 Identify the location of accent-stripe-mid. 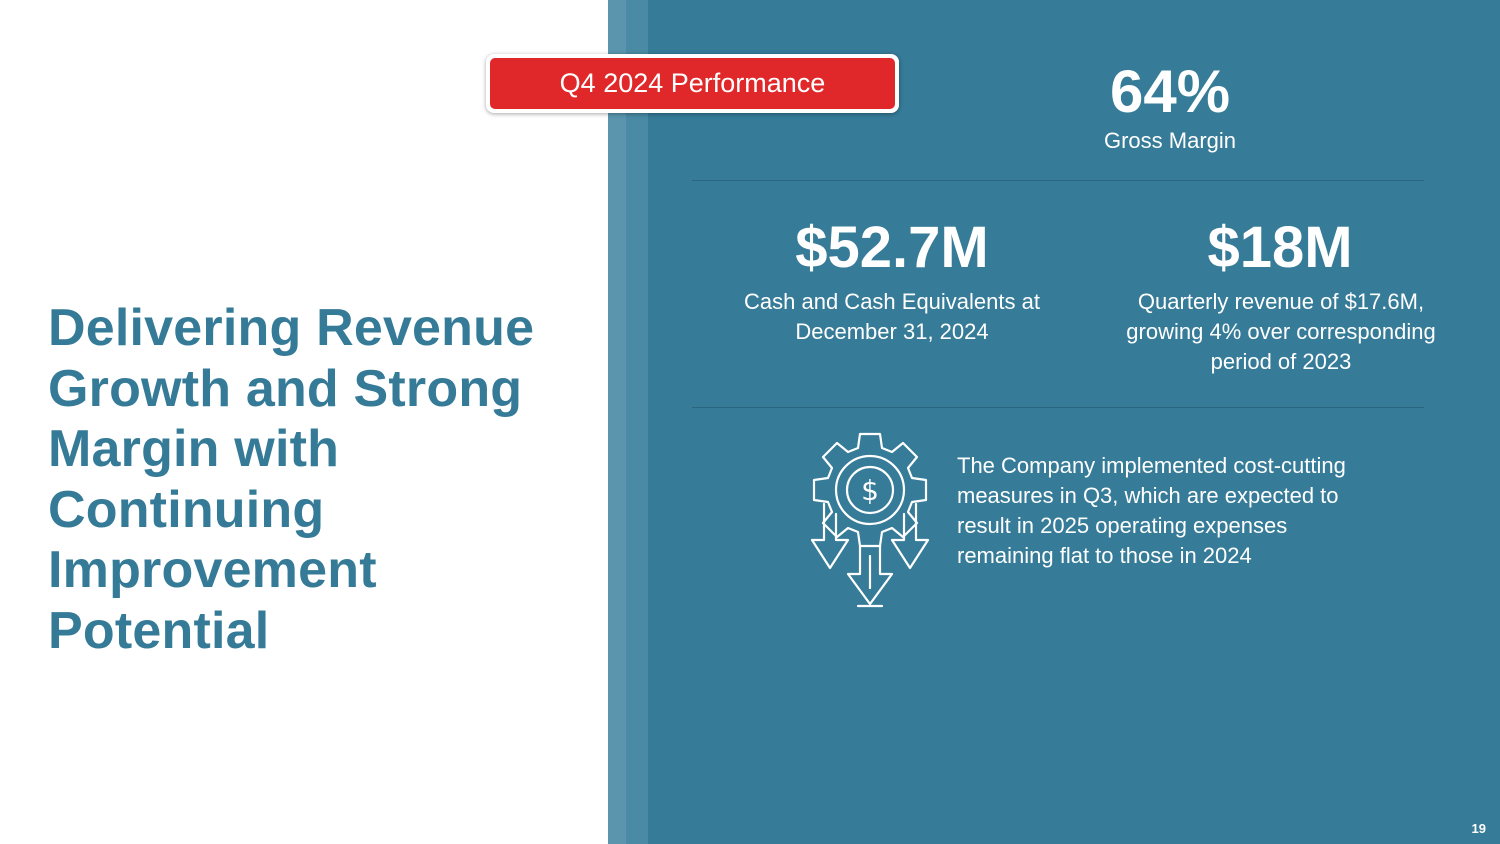
(637, 422).